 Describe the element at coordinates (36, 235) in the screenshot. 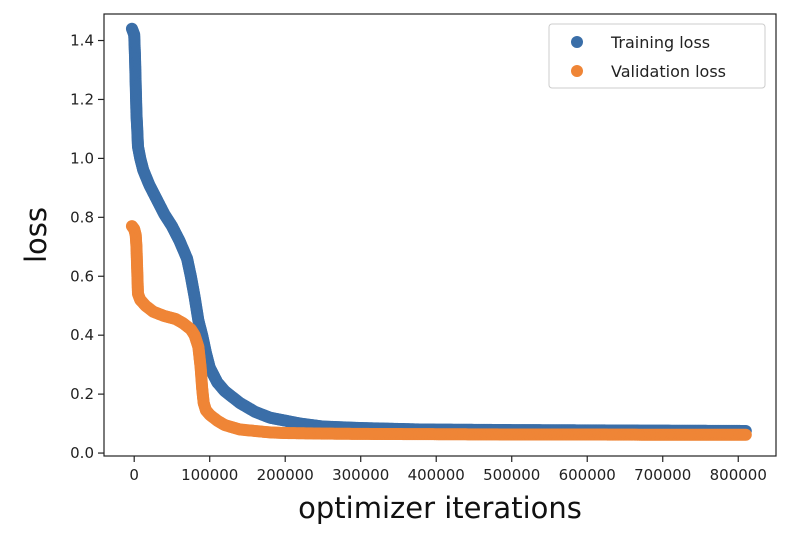

I see `y-axis-label: loss` at that location.